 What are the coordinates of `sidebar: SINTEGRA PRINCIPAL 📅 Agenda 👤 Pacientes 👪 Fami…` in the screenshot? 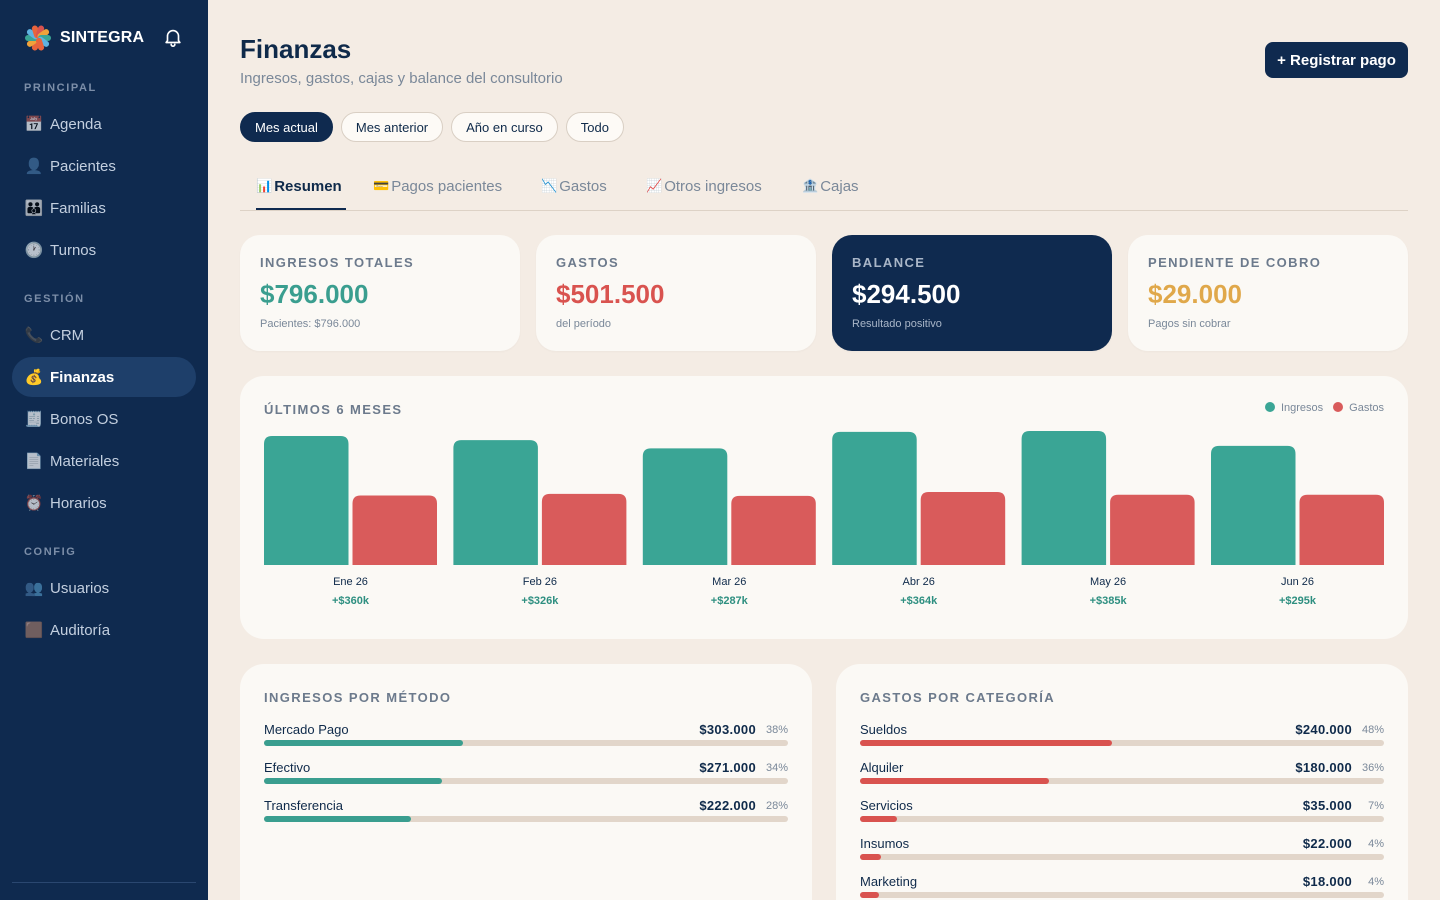 It's located at (104, 450).